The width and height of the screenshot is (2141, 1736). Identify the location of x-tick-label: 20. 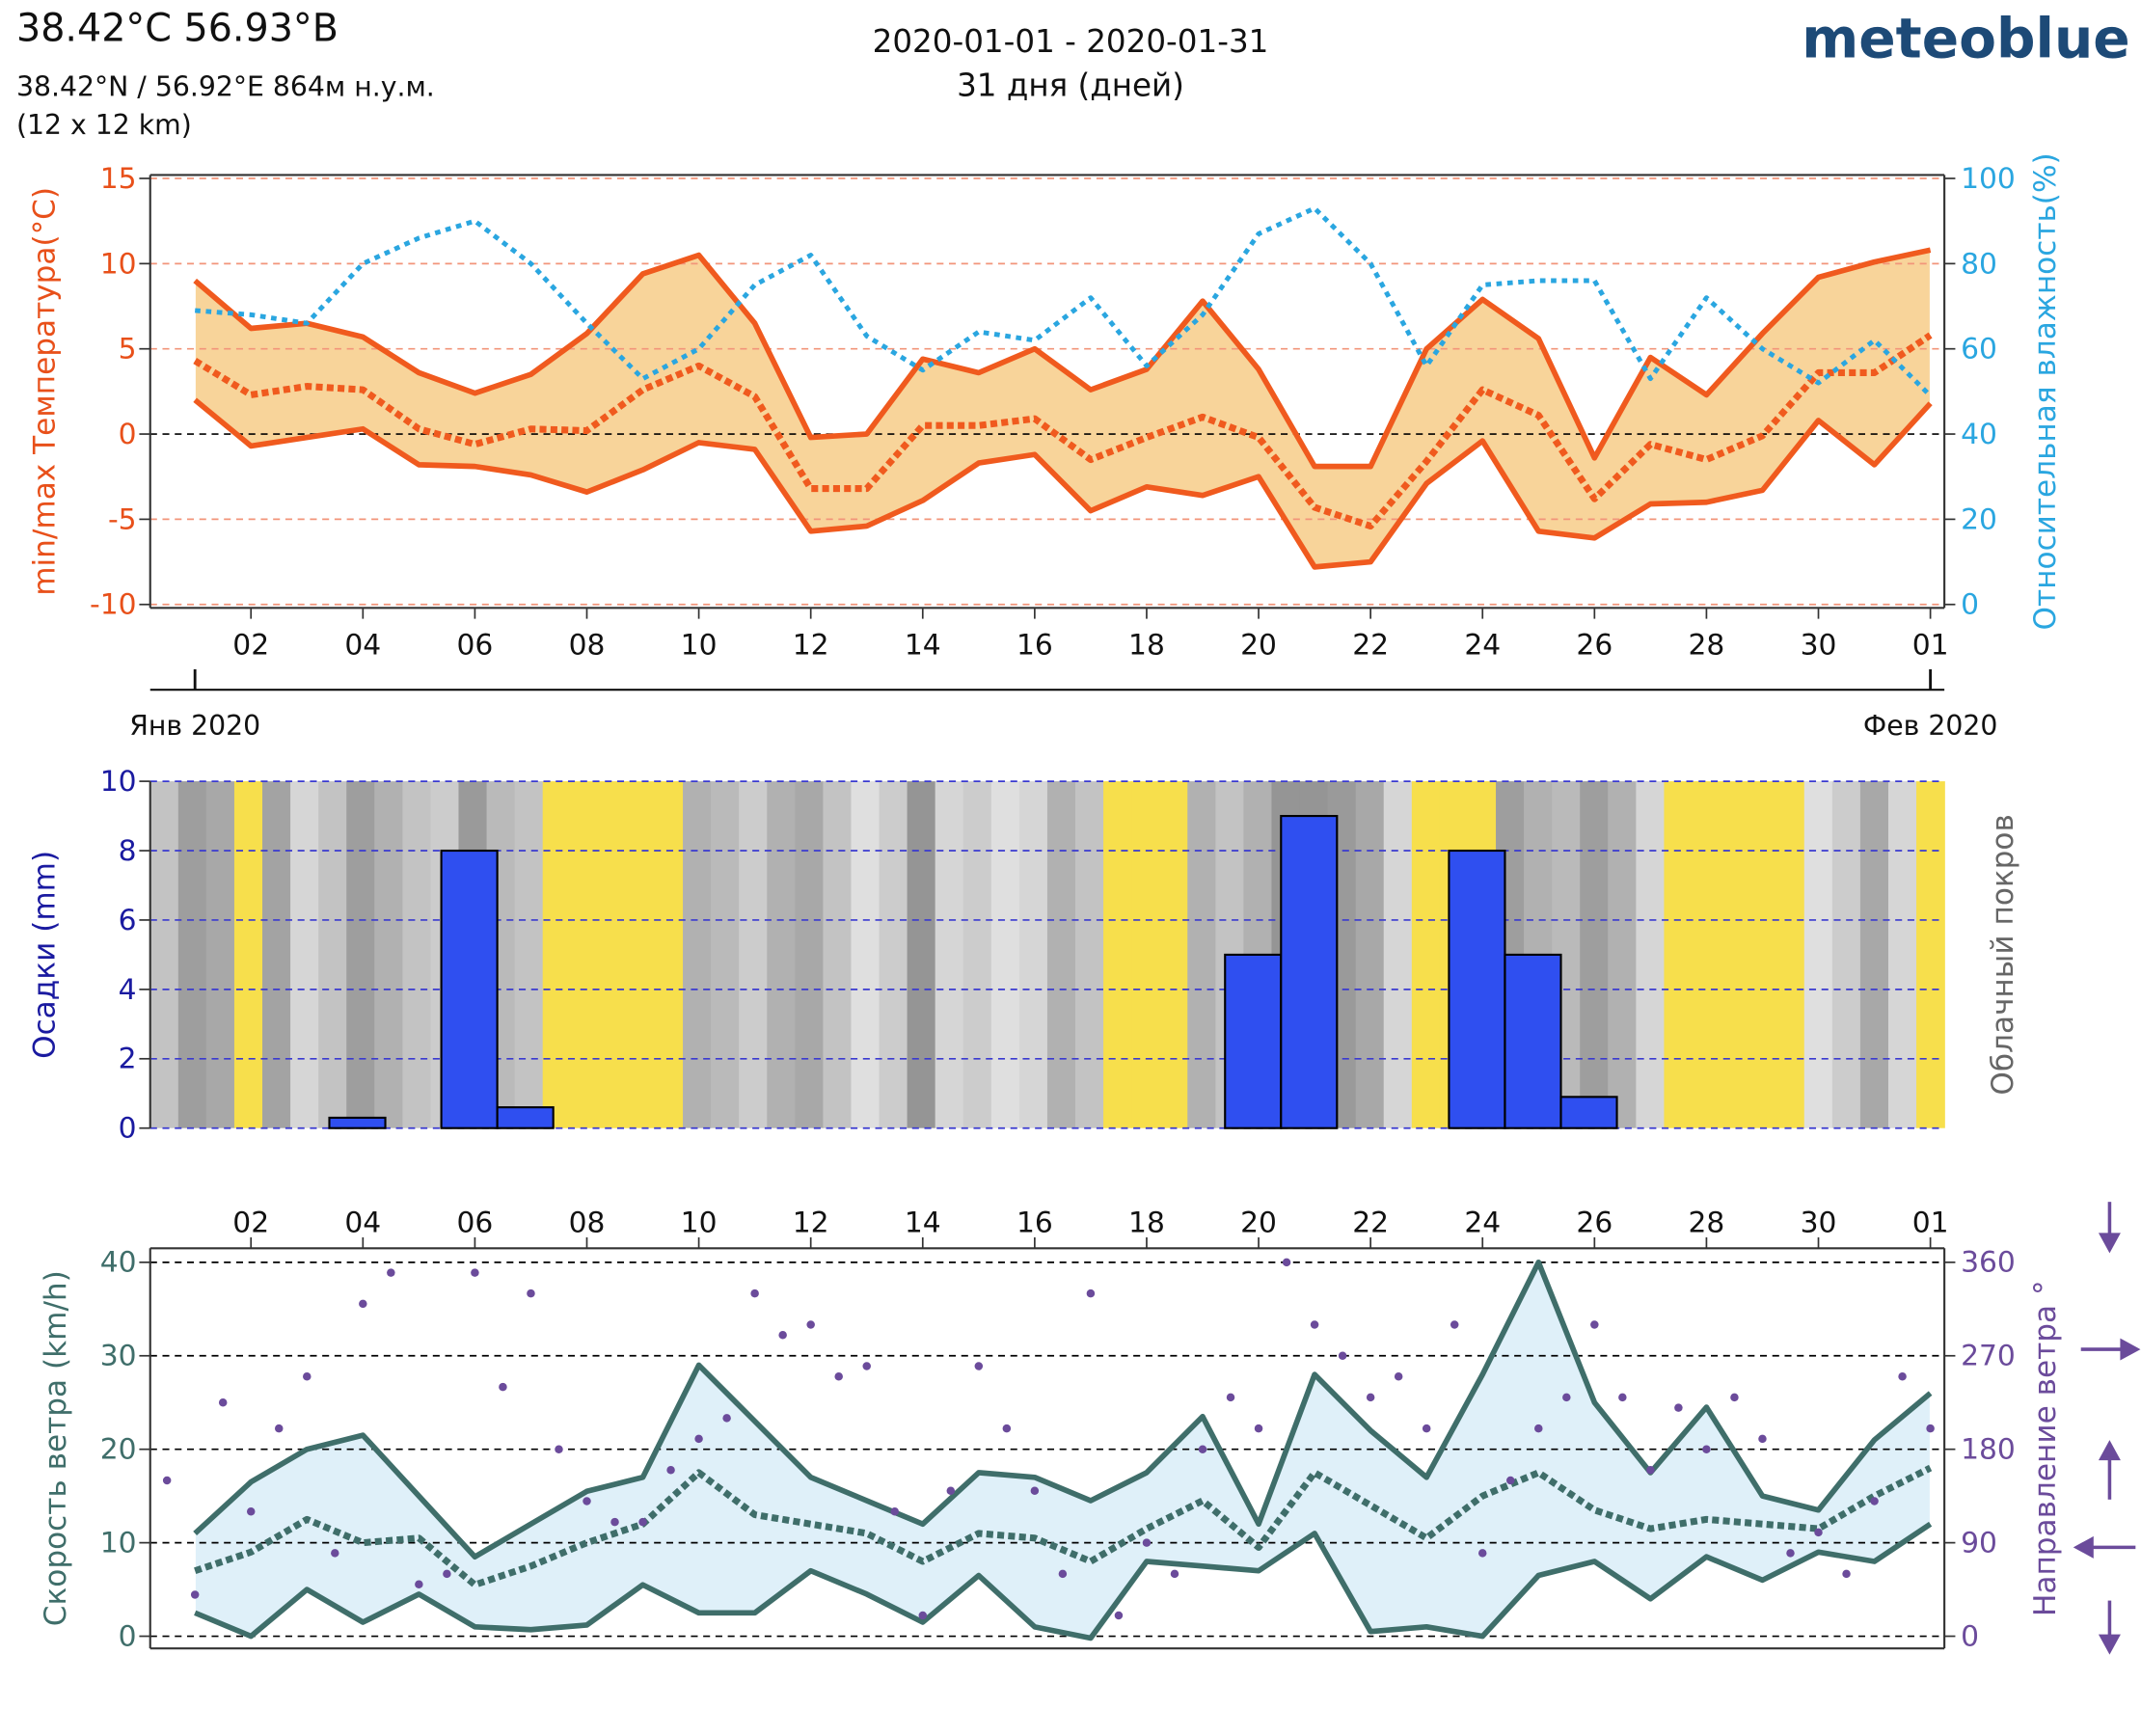
(1258, 645).